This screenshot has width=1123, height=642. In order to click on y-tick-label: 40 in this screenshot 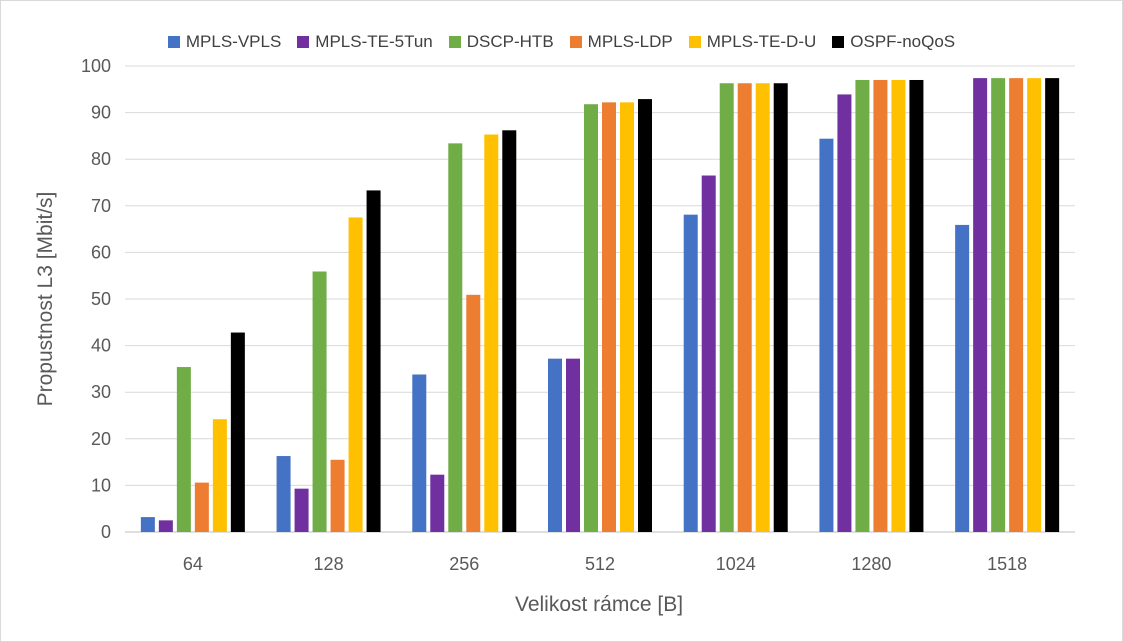, I will do `click(101, 346)`.